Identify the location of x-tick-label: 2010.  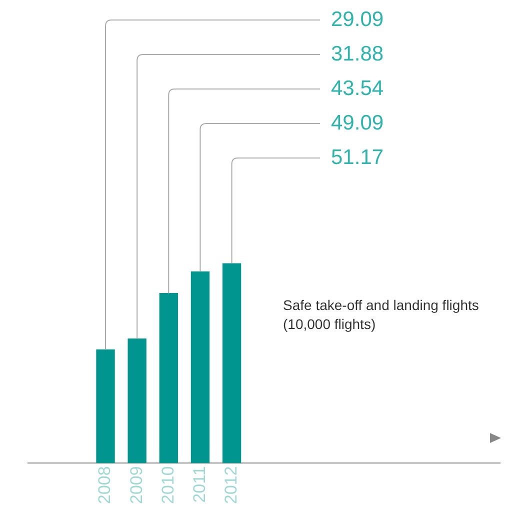
(168, 485).